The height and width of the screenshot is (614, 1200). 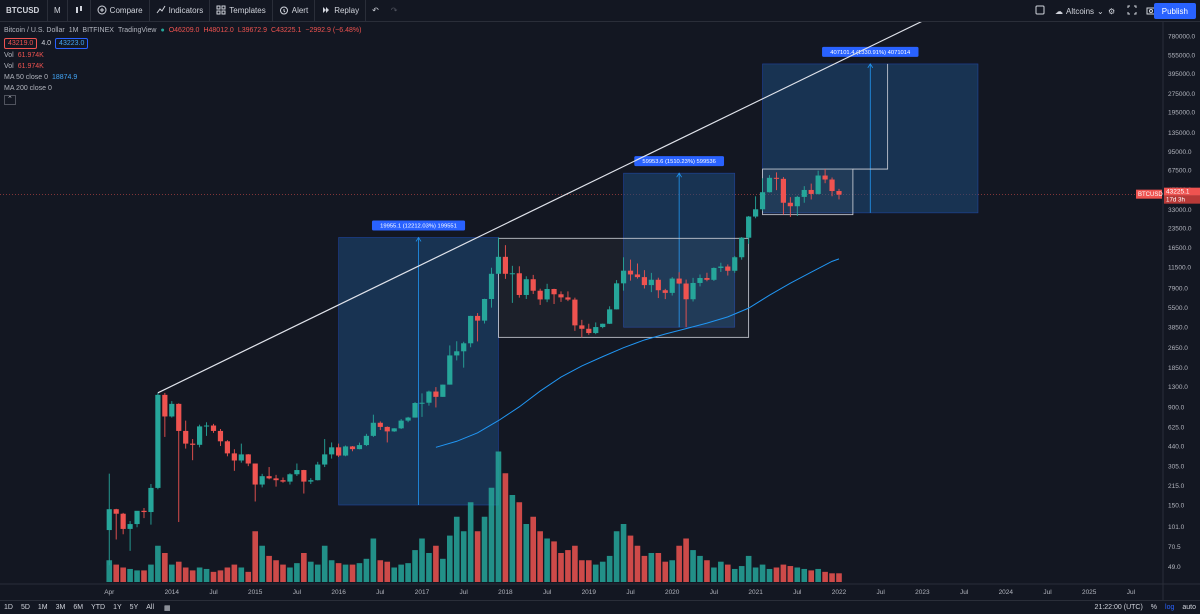 What do you see at coordinates (294, 11) in the screenshot?
I see `alert-button: Alert` at bounding box center [294, 11].